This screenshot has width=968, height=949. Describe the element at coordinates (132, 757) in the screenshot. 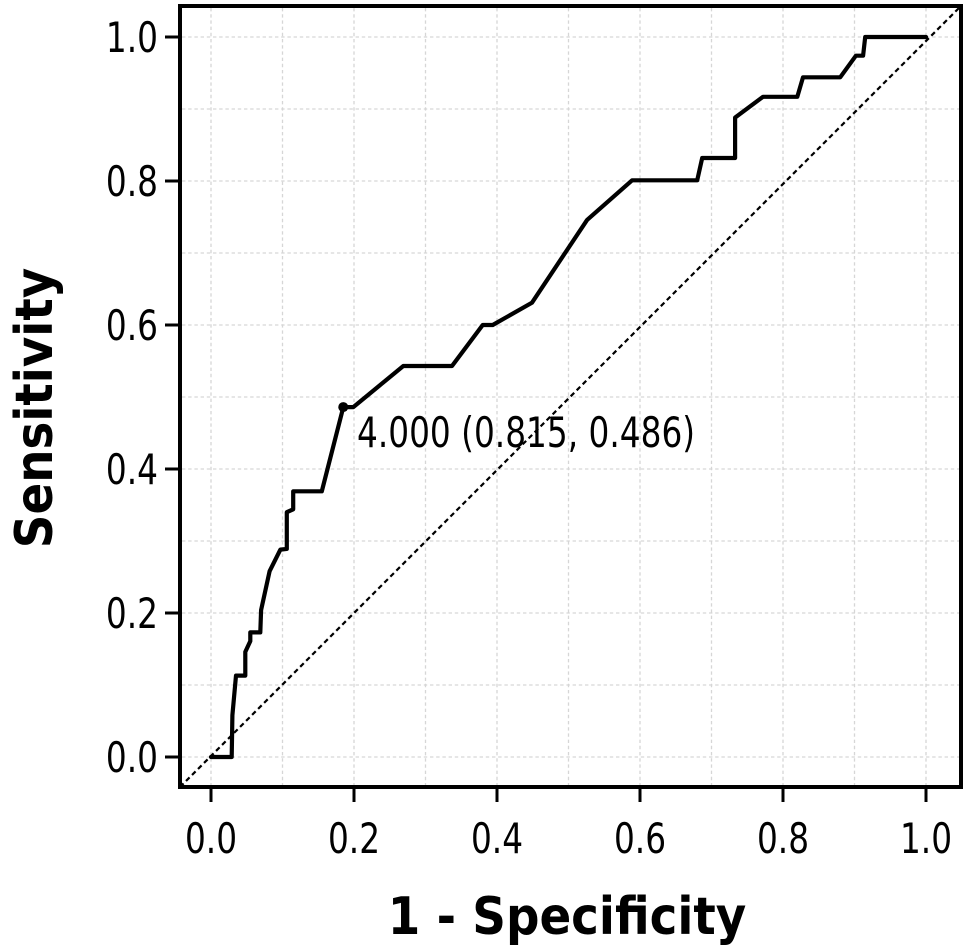

I see `y-tick-label: 0.0` at that location.